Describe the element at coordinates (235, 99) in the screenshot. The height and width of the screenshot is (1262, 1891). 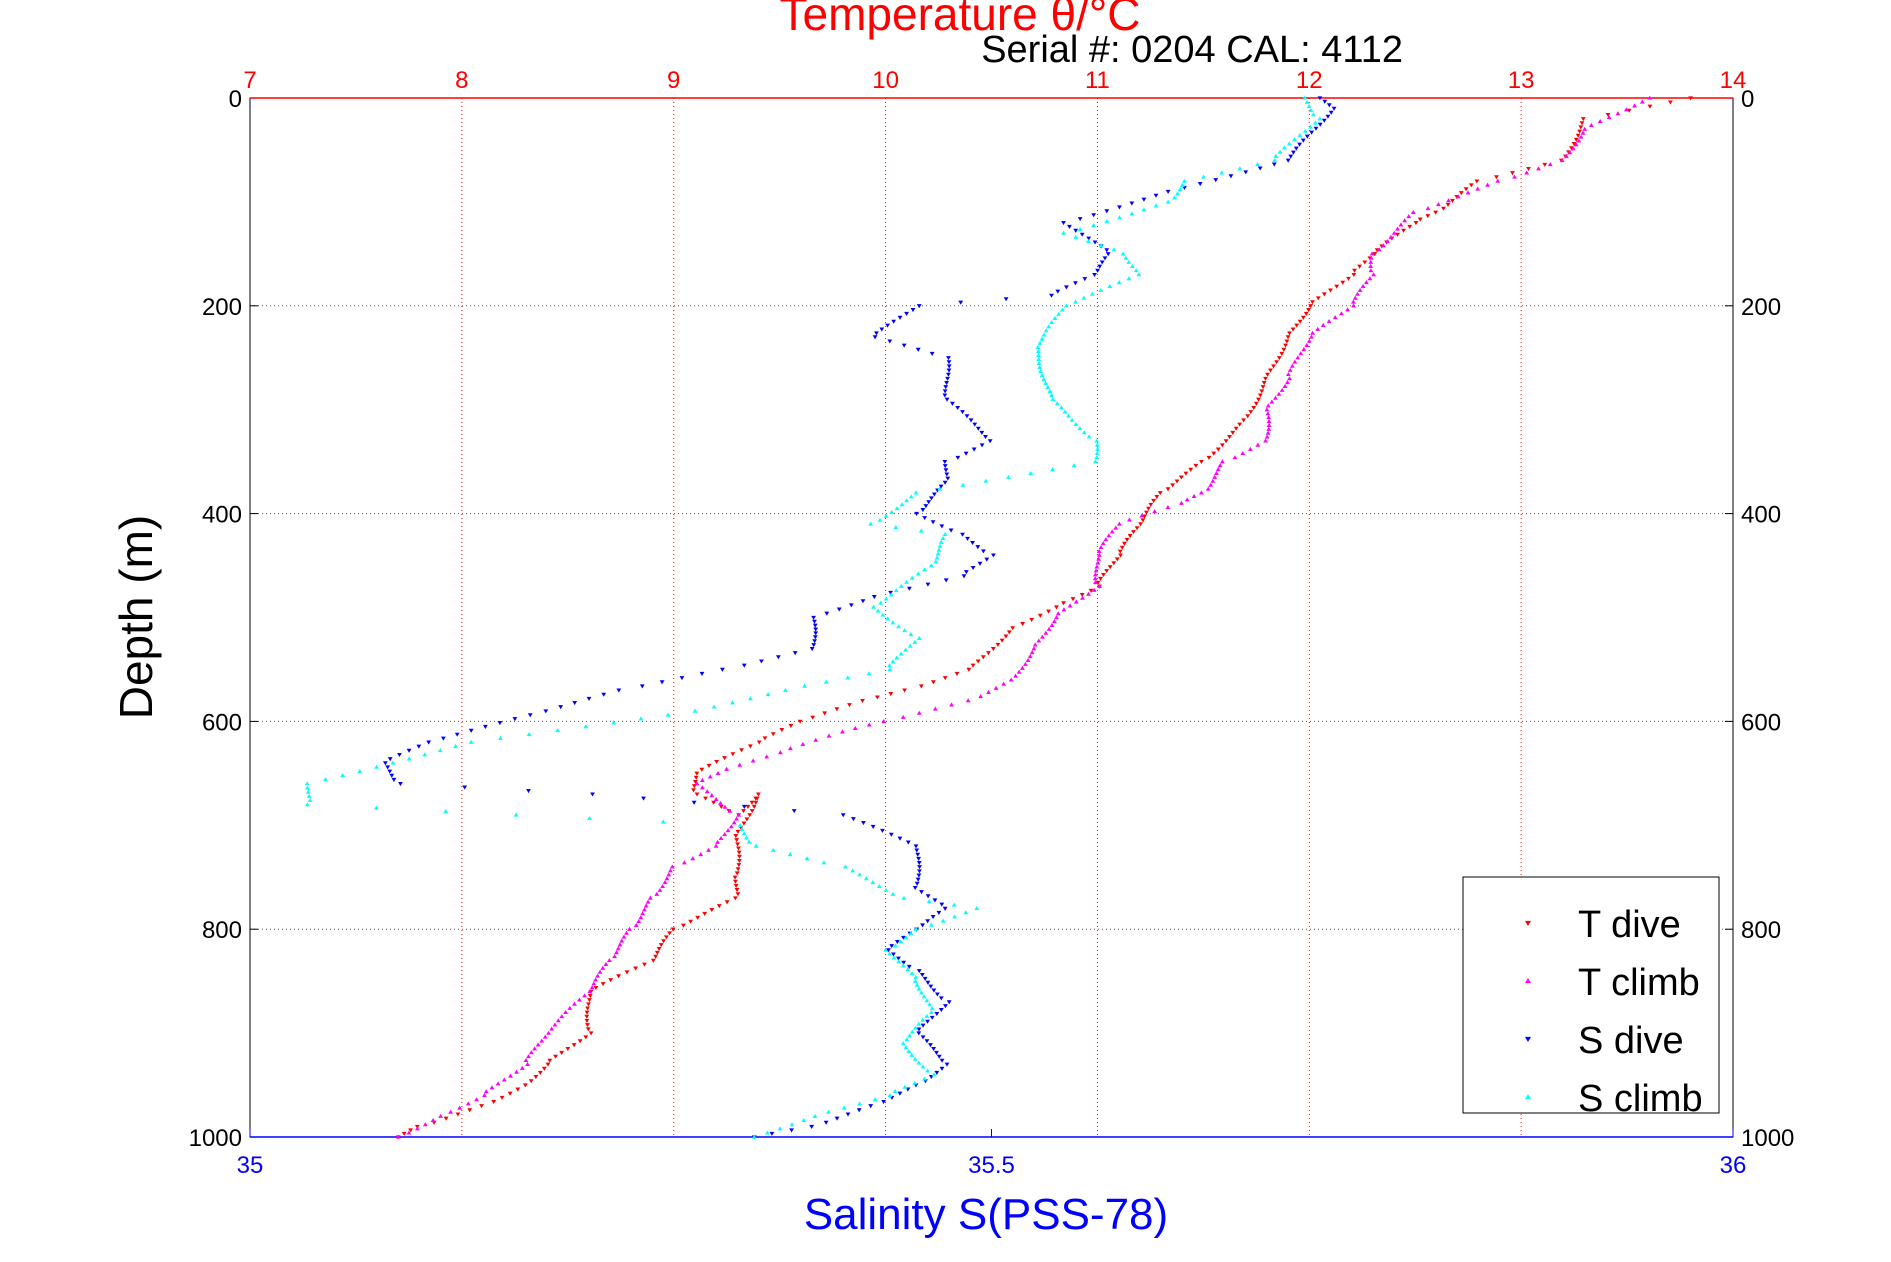
I see `y-tick-label-left: 0` at that location.